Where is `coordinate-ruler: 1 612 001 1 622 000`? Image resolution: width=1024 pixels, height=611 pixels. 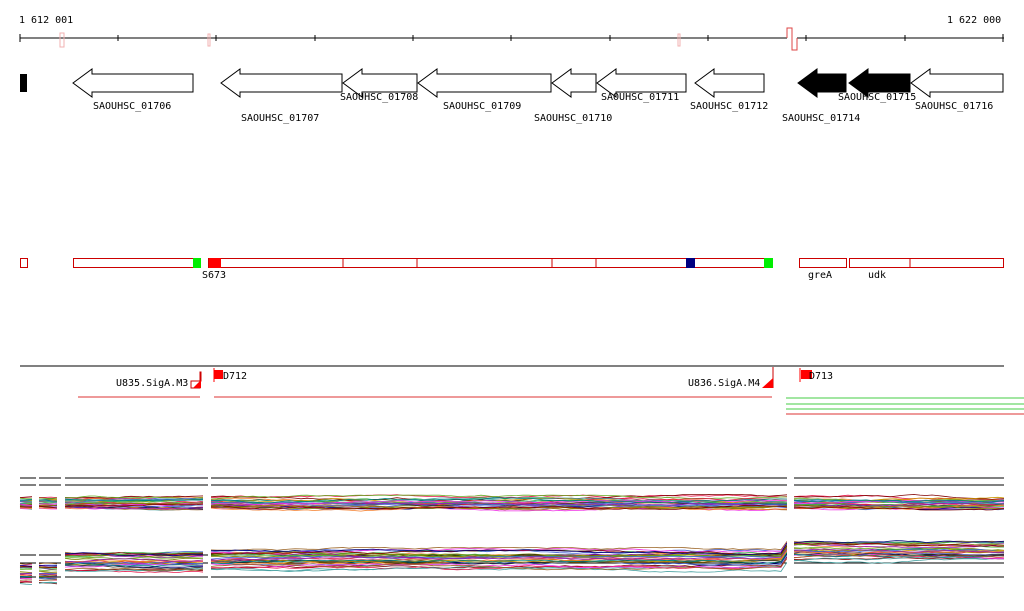
coordinate-ruler: 1 612 001 1 622 000 is located at coordinates (511, 33).